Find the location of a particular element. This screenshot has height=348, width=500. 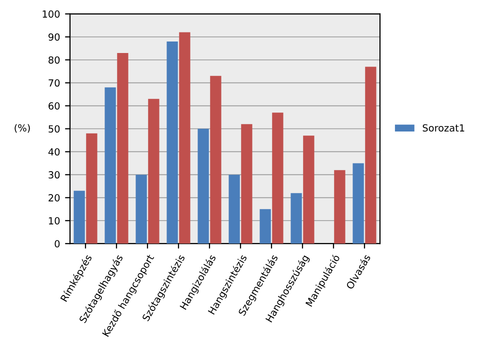

y-tick-label: 40 is located at coordinates (54, 152).